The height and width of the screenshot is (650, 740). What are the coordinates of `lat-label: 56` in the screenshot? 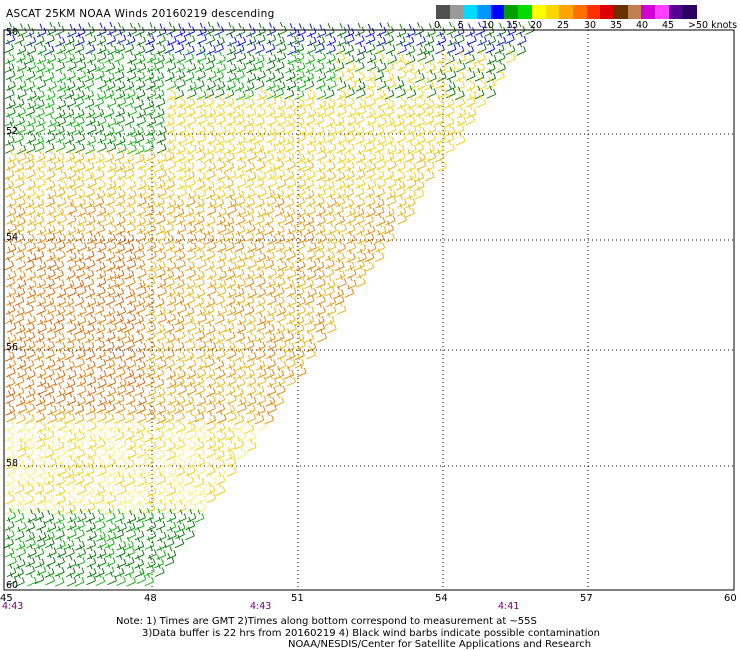 It's located at (12, 347).